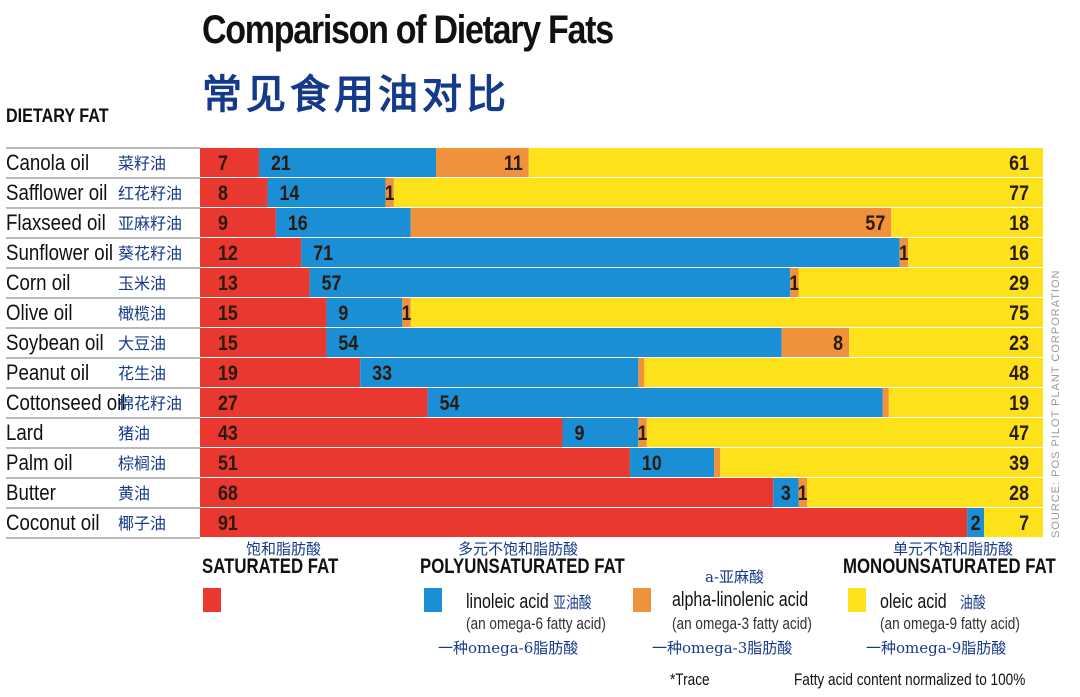 Image resolution: width=1080 pixels, height=697 pixels. Describe the element at coordinates (38, 284) in the screenshot. I see `category-label: Corn oil` at that location.